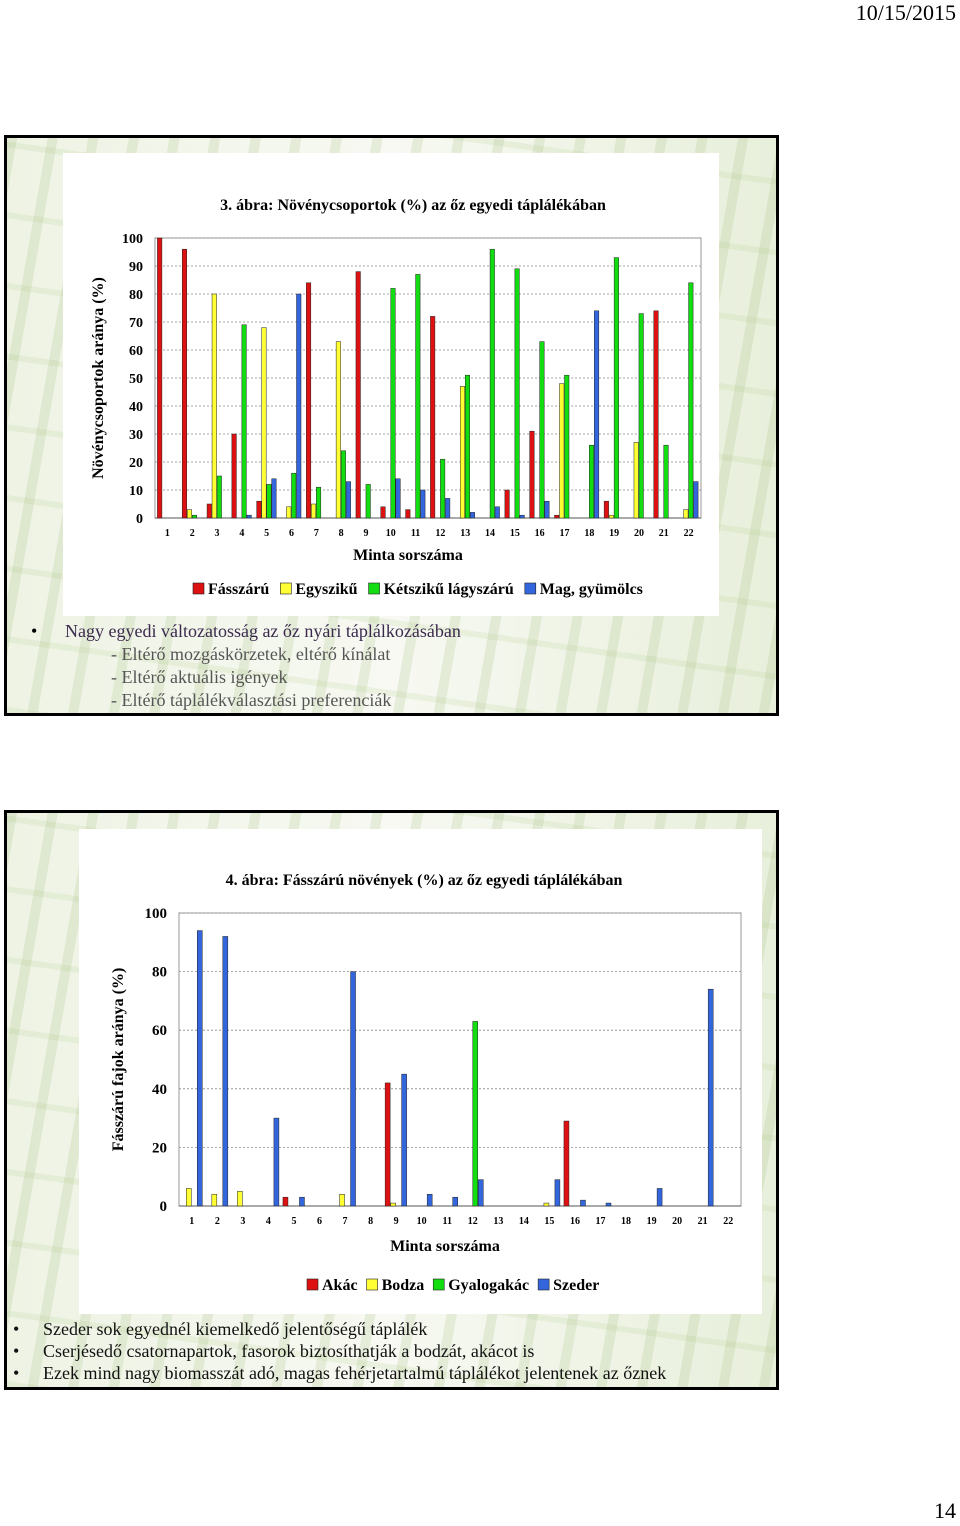 The height and width of the screenshot is (1526, 960). What do you see at coordinates (136, 463) in the screenshot?
I see `y-tick-label: 20` at bounding box center [136, 463].